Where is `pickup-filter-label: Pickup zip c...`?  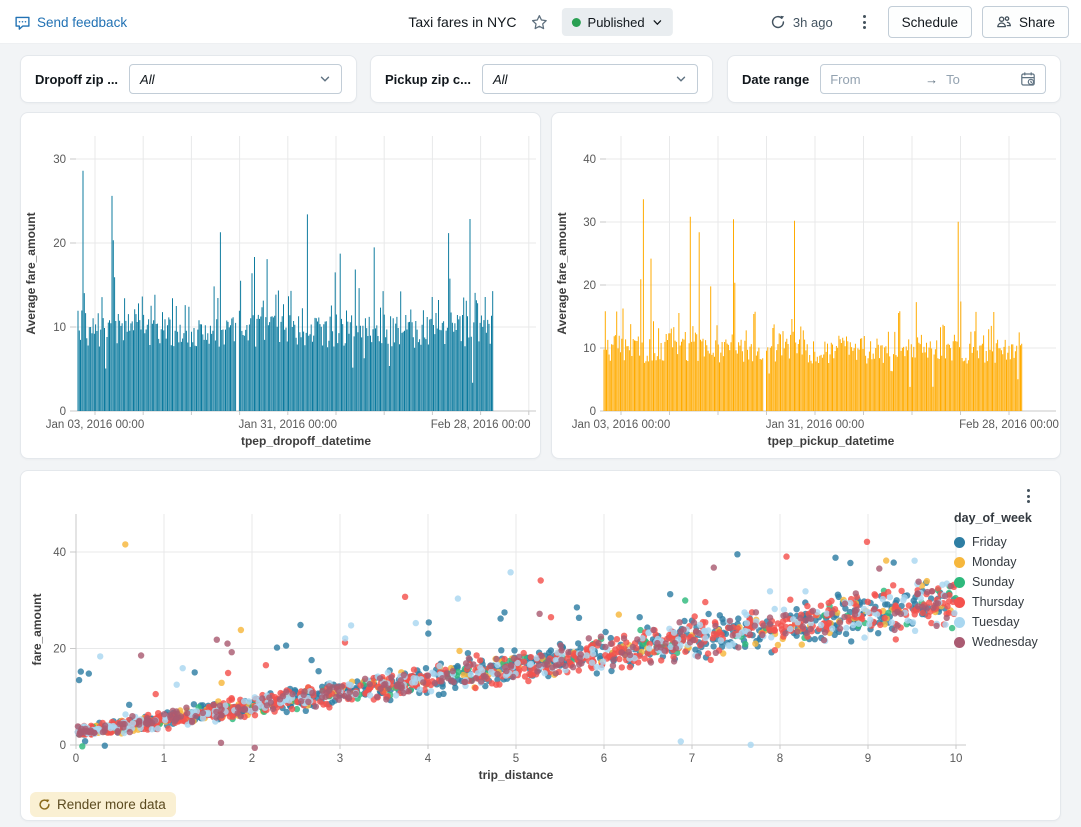 pickup-filter-label: Pickup zip c... is located at coordinates (428, 79).